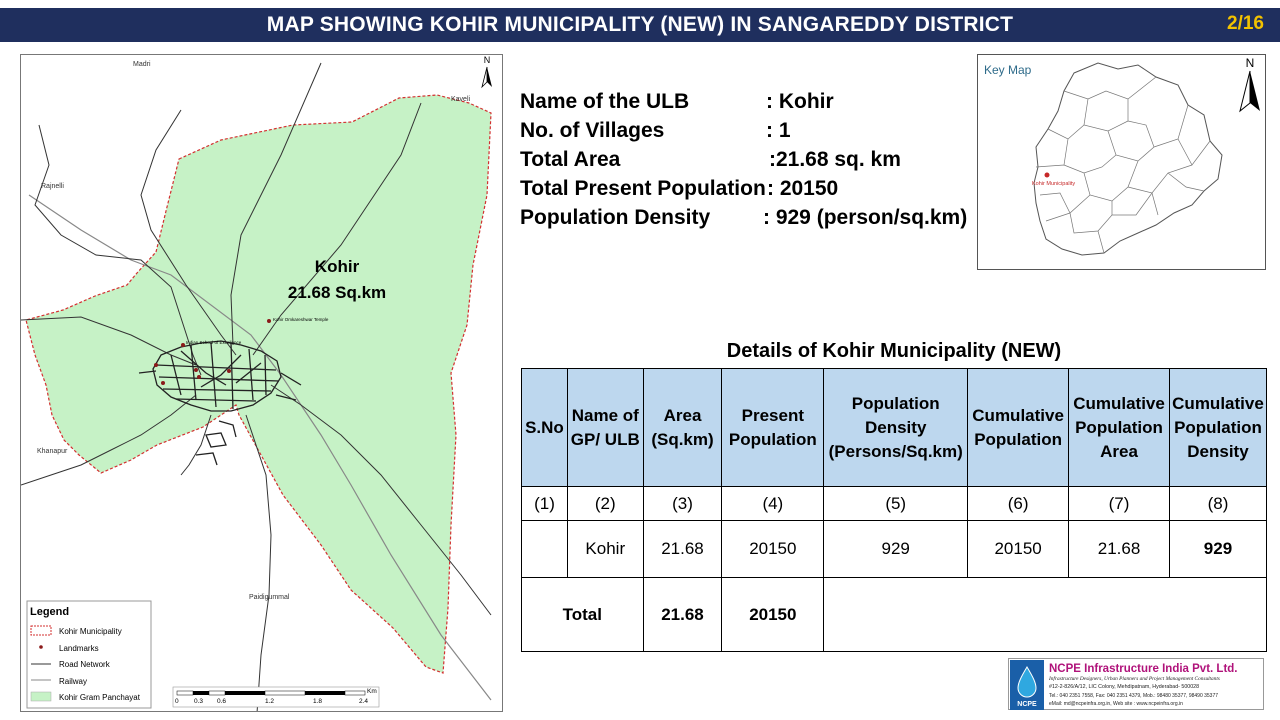 The width and height of the screenshot is (1280, 720). Describe the element at coordinates (803, 188) in the screenshot. I see `info-value: : 20150` at that location.